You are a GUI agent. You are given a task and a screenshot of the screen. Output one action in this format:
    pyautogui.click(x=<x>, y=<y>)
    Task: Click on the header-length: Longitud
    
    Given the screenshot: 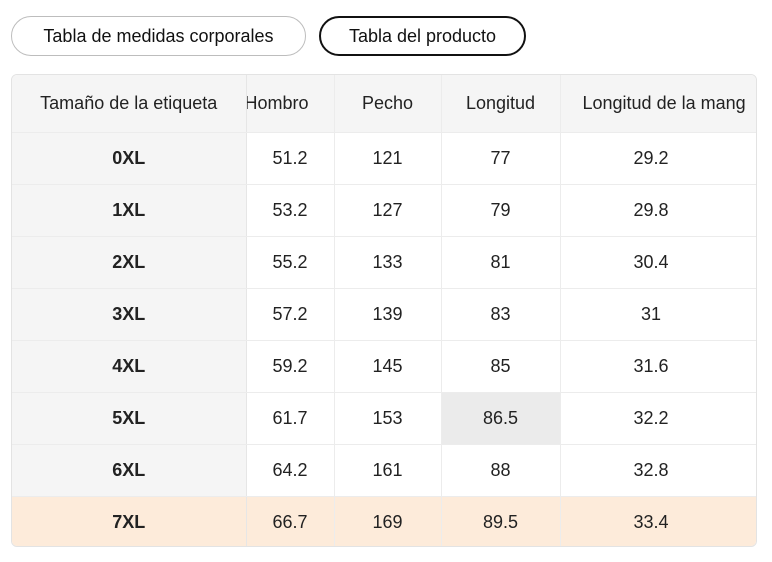 What is the action you would take?
    pyautogui.click(x=501, y=104)
    